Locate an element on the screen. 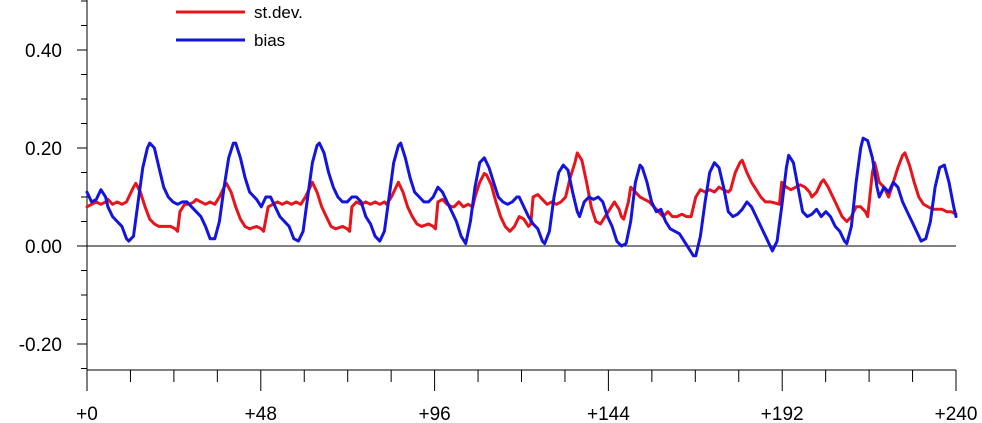 This screenshot has height=423, width=982. x-tick-label: +192 is located at coordinates (782, 413).